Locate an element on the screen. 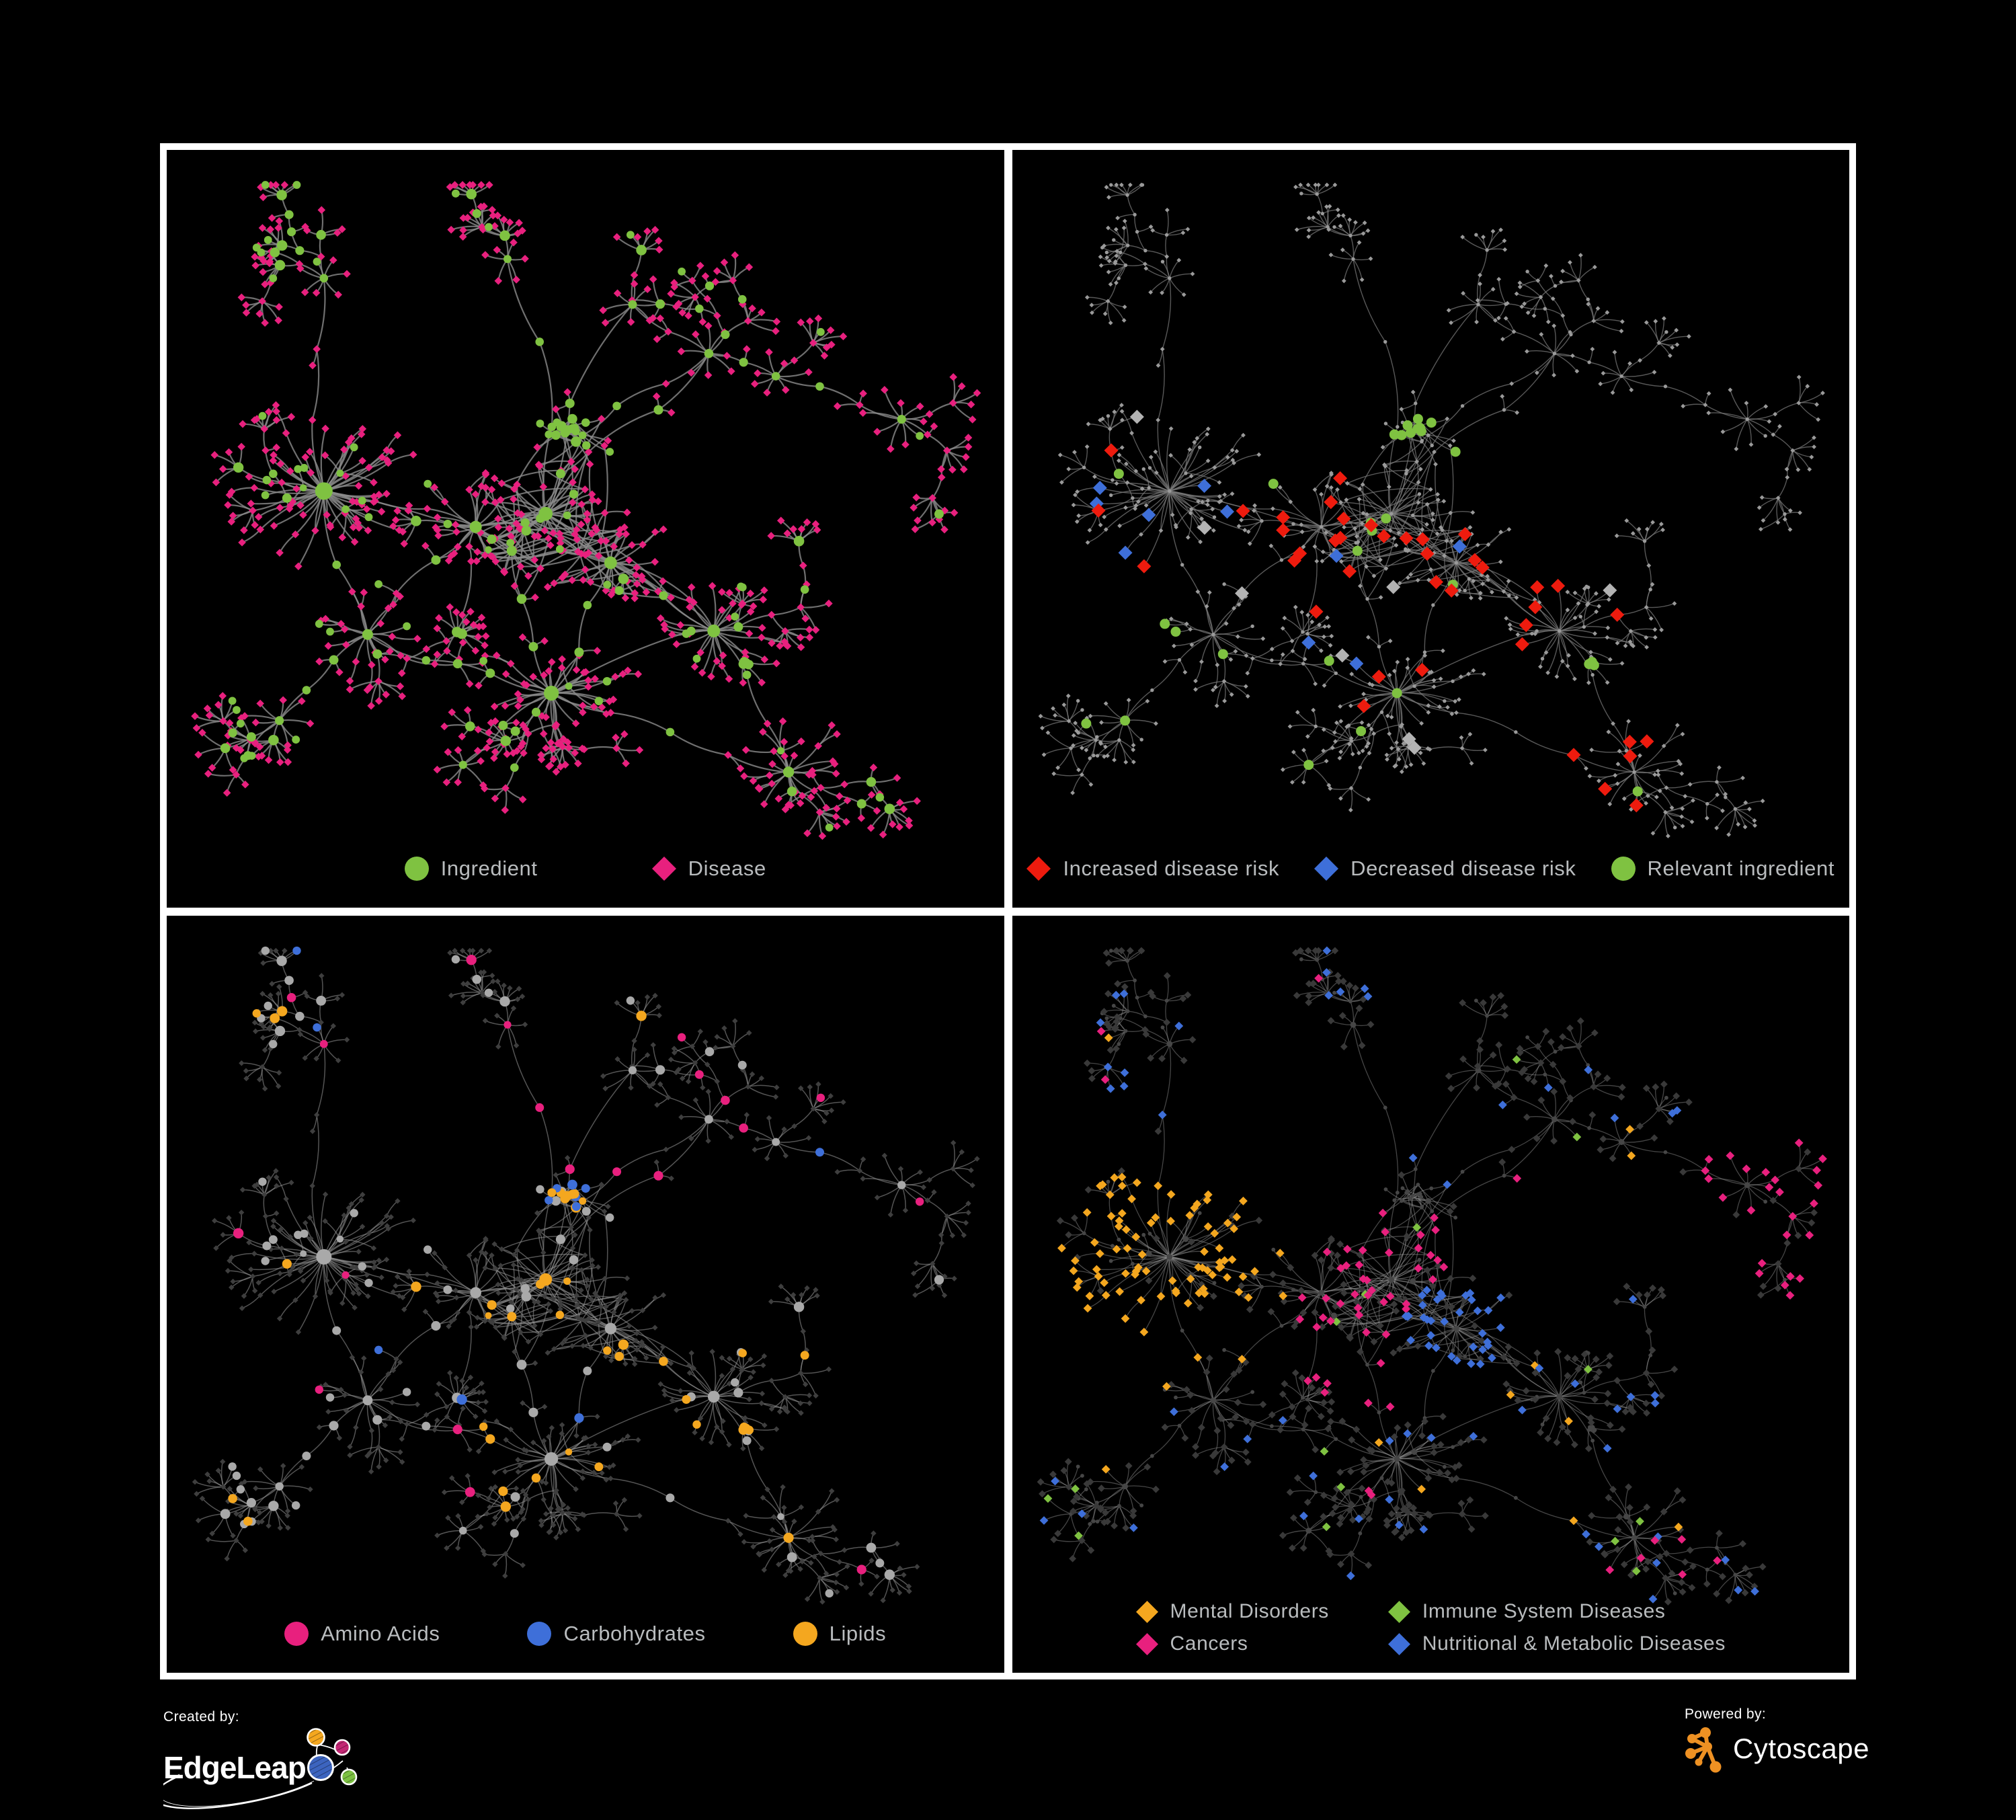 The width and height of the screenshot is (2016, 1820). legend-item: Immune System Diseases is located at coordinates (1556, 1611).